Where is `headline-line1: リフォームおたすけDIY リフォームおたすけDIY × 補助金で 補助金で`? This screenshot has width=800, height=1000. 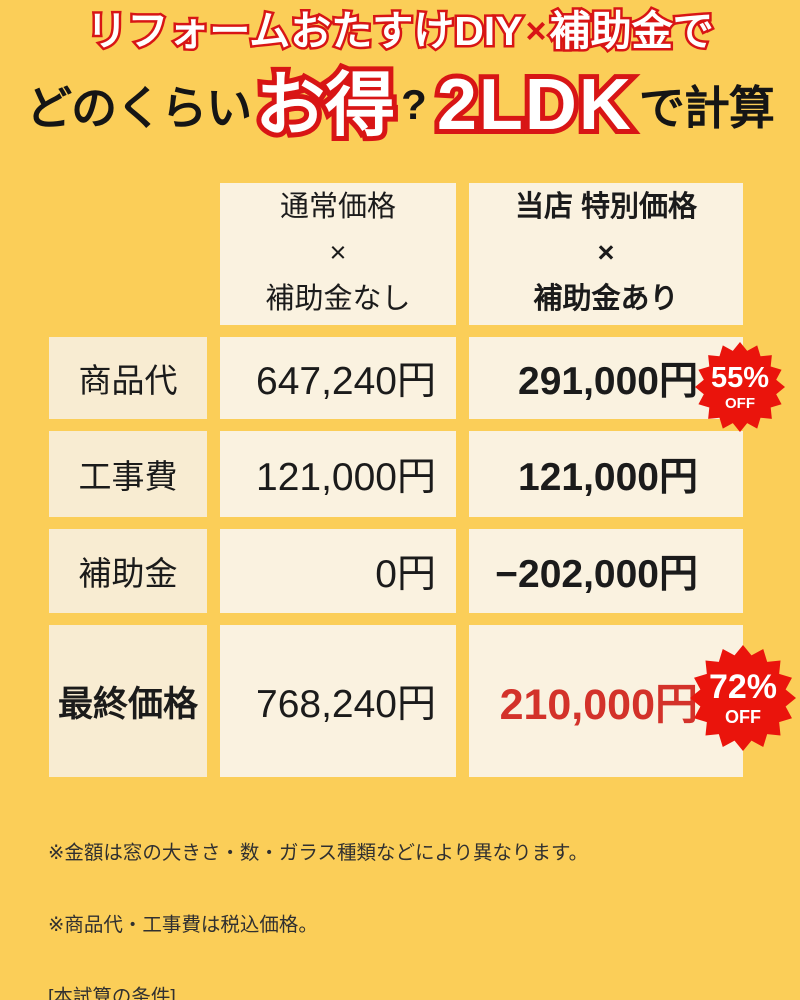
headline-line1: リフォームおたすけDIY リフォームおたすけDIY × 補助金で 補助金で is located at coordinates (400, 31).